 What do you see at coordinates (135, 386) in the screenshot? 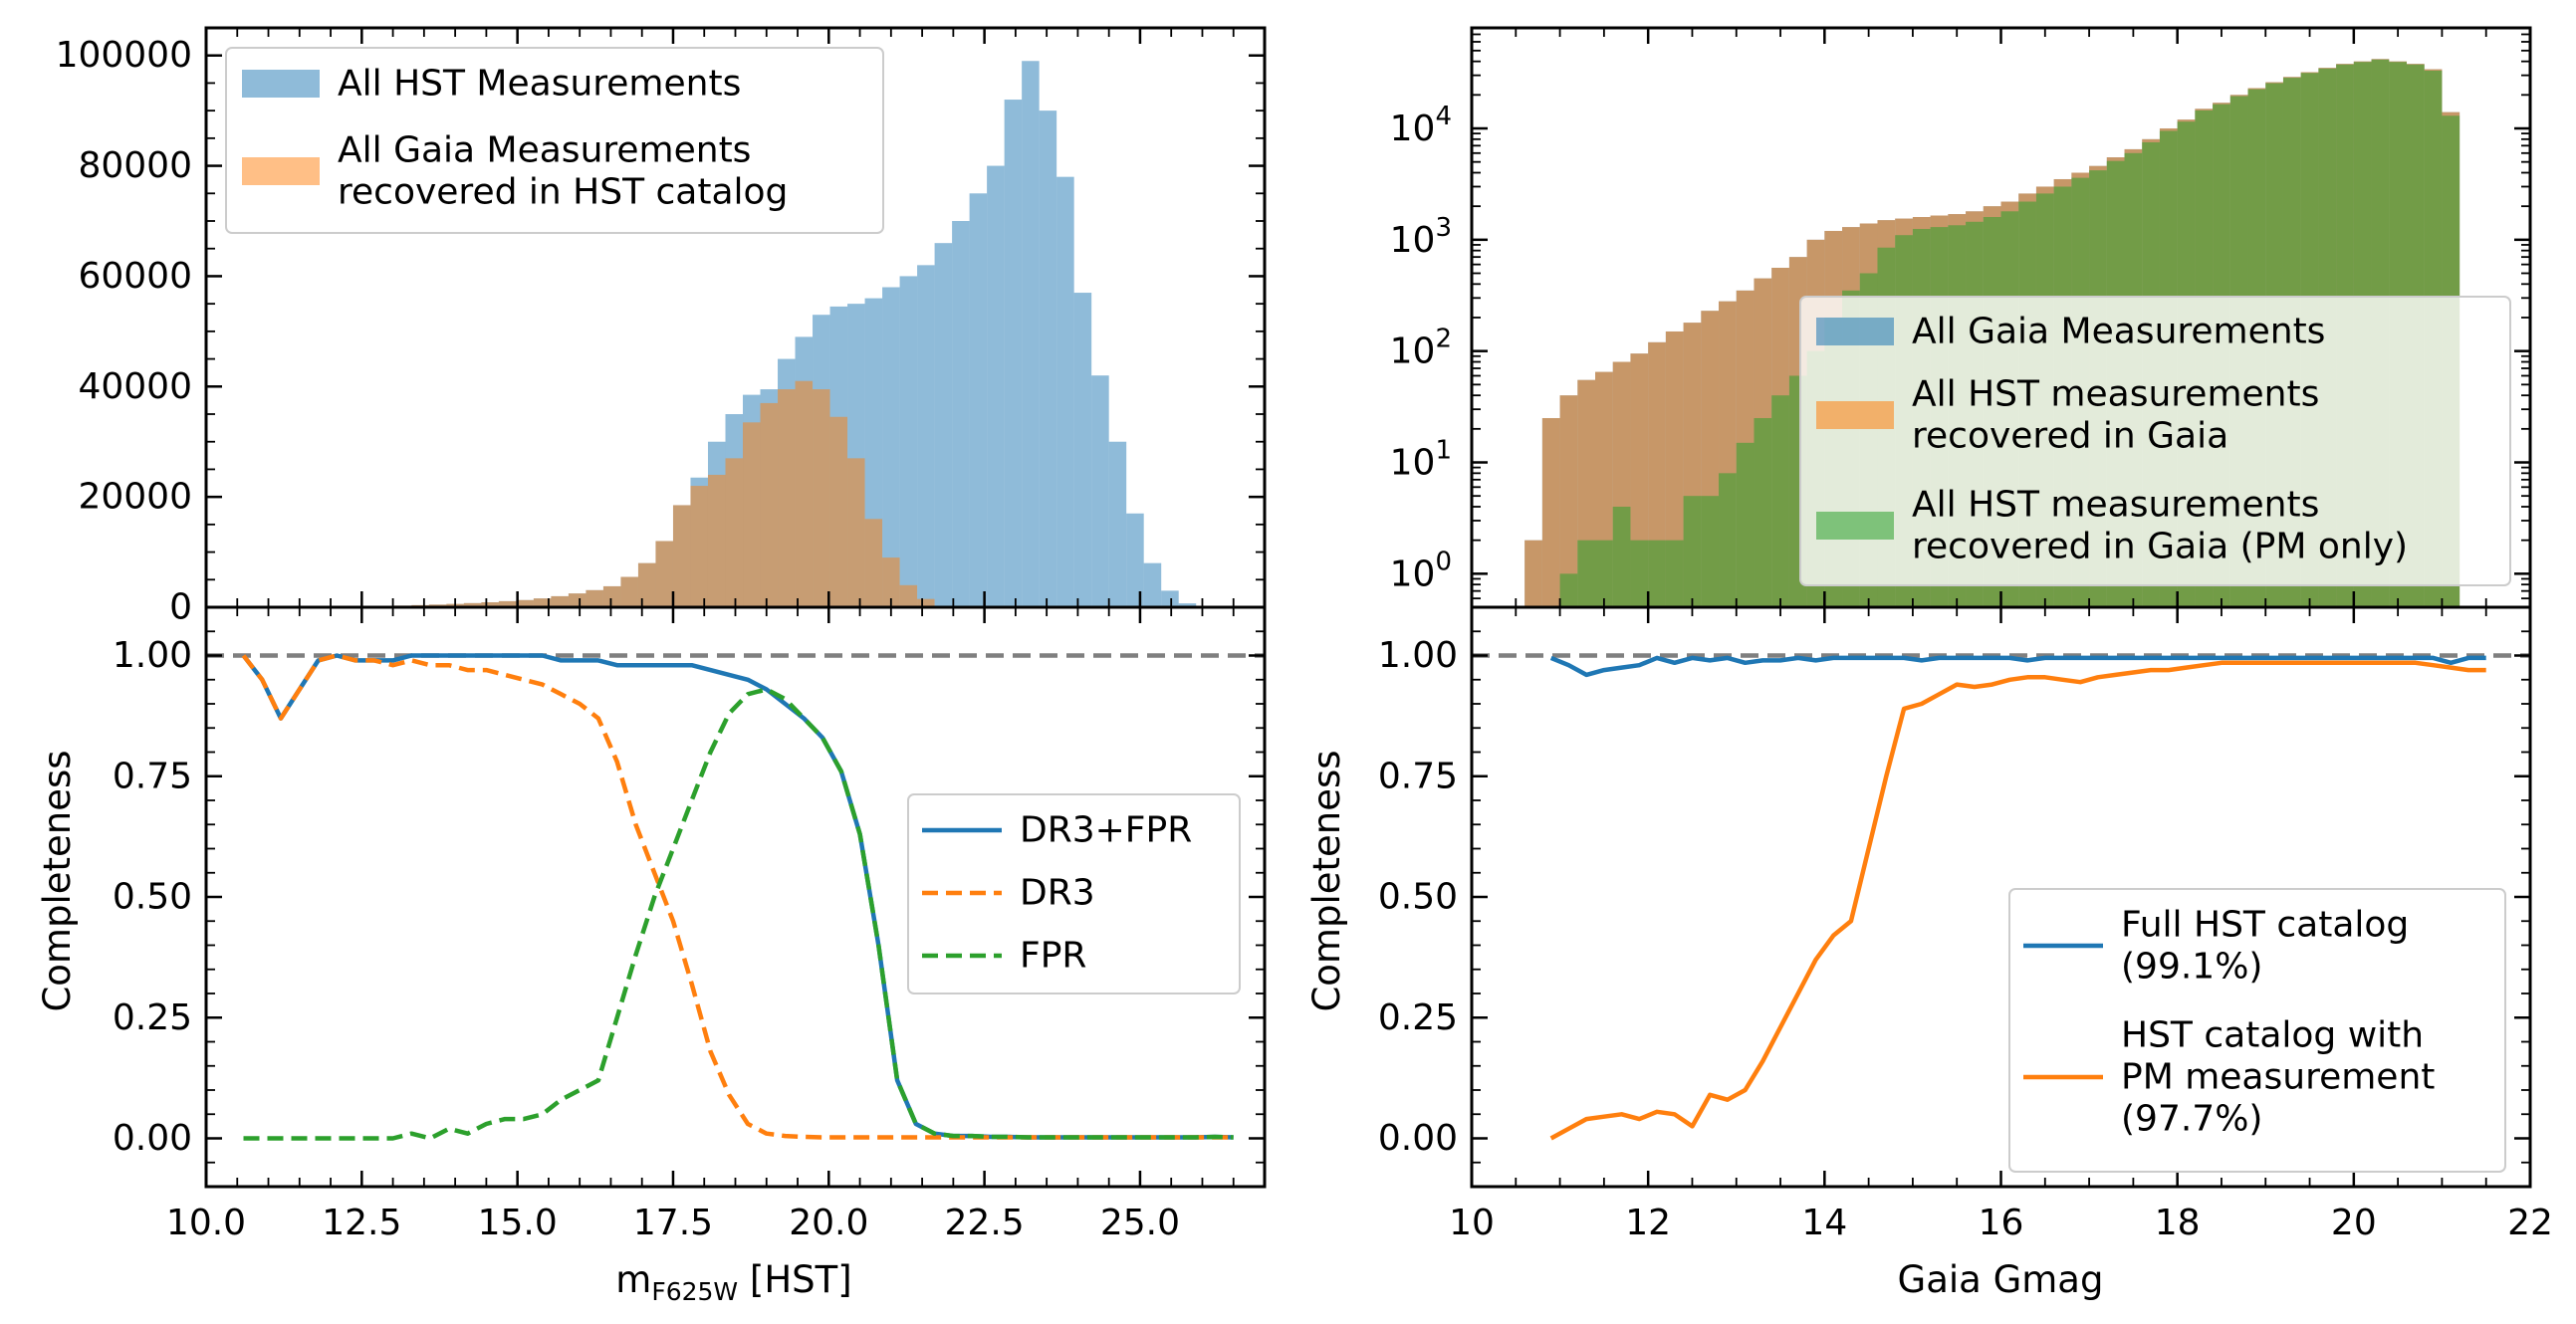
I see `y-tick-label: 40000` at bounding box center [135, 386].